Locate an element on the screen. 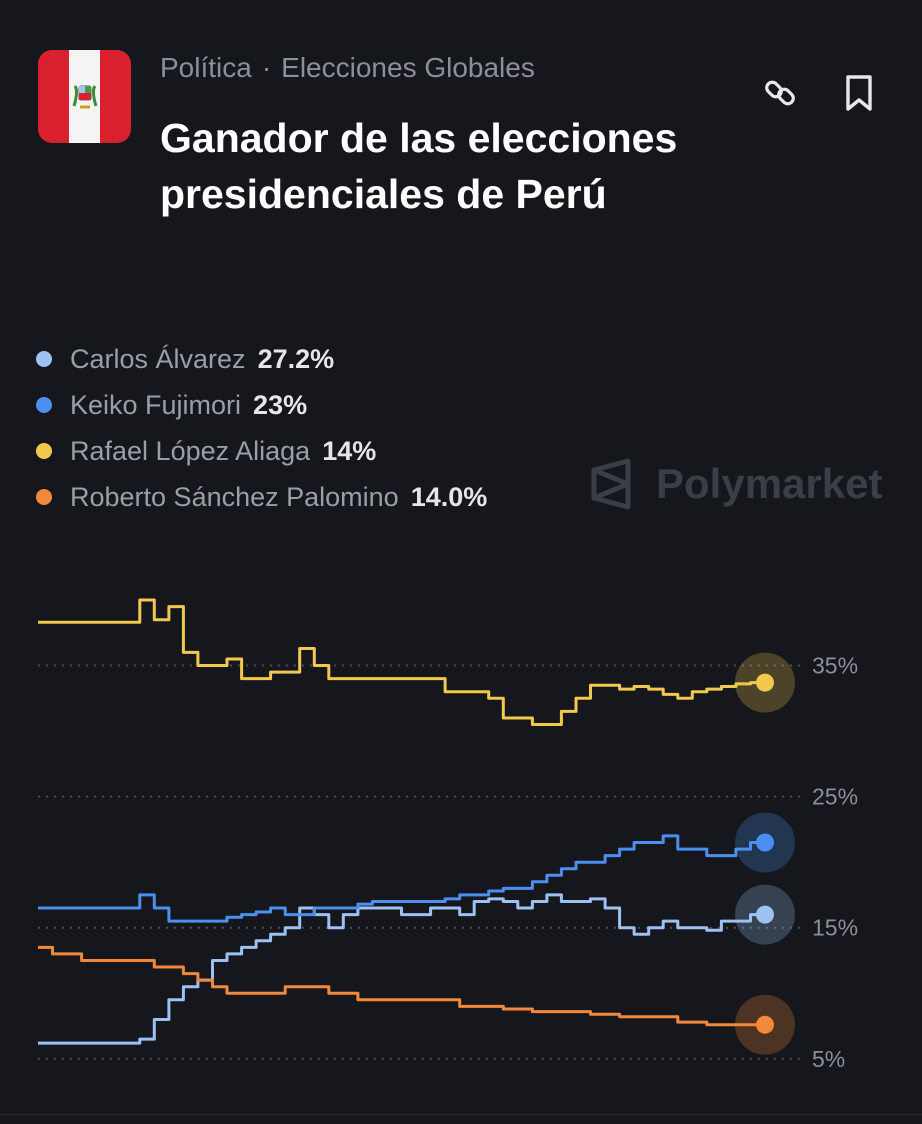 The image size is (922, 1124). legend-item: Carlos Álvarez 27.2% is located at coordinates (261, 359).